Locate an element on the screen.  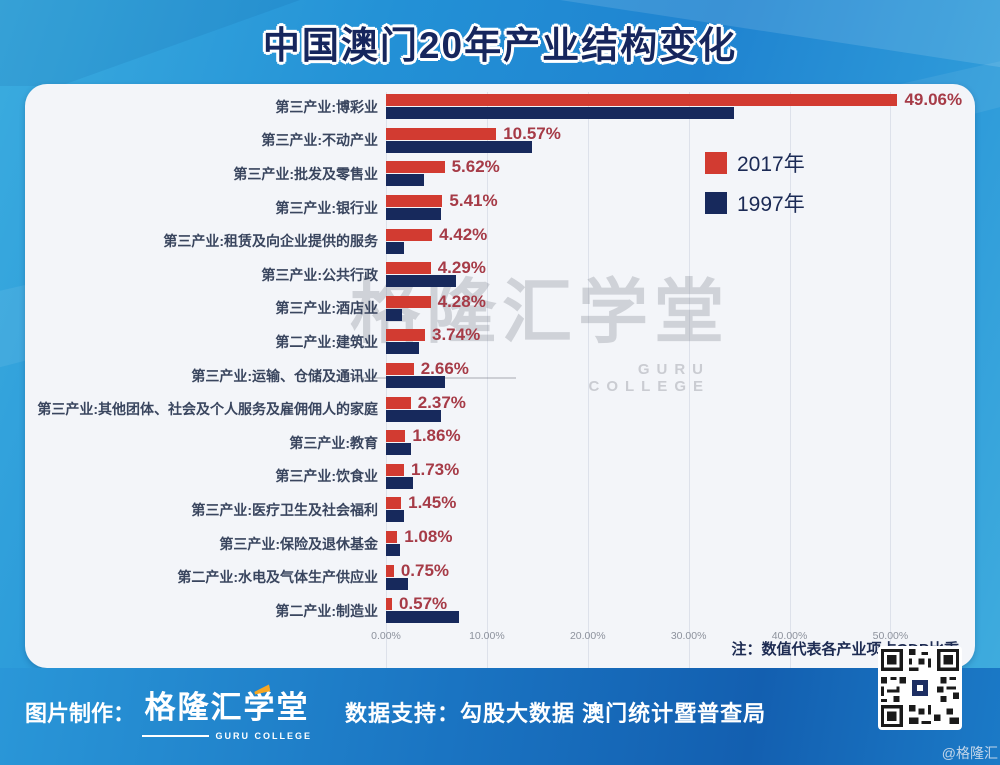
value-label: 0.57% is located at coordinates (423, 604).